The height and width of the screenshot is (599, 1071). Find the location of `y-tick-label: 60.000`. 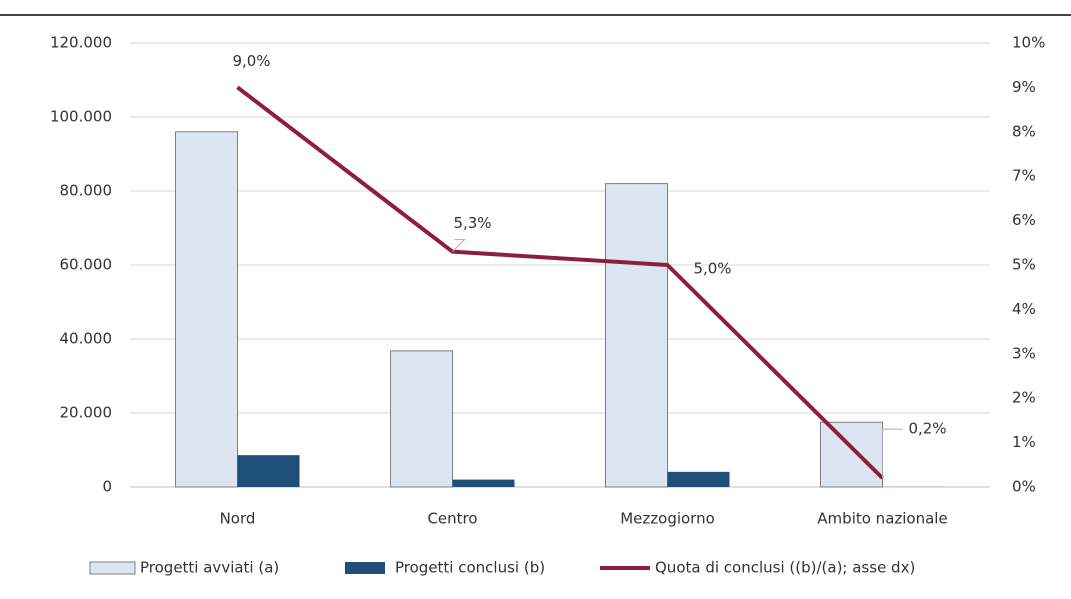

y-tick-label: 60.000 is located at coordinates (86, 265).